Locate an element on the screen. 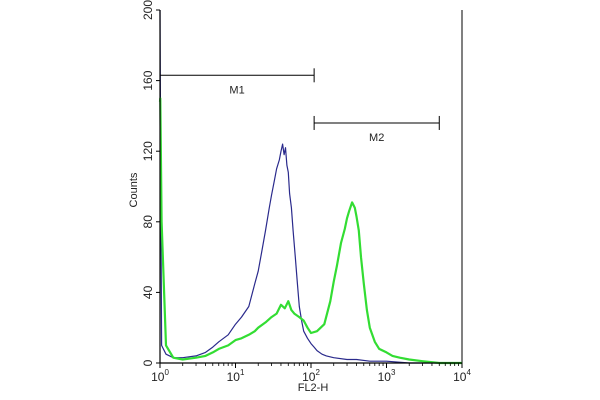 Image resolution: width=600 pixels, height=400 pixels. x-tick-label: 10¹ is located at coordinates (236, 376).